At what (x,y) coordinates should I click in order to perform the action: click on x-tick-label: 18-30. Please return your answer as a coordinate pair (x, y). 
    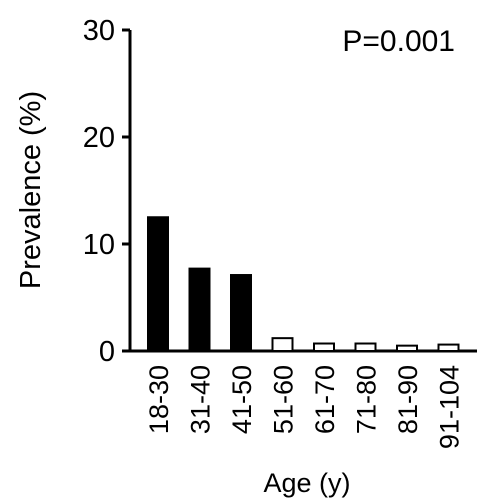
    Looking at the image, I should click on (159, 399).